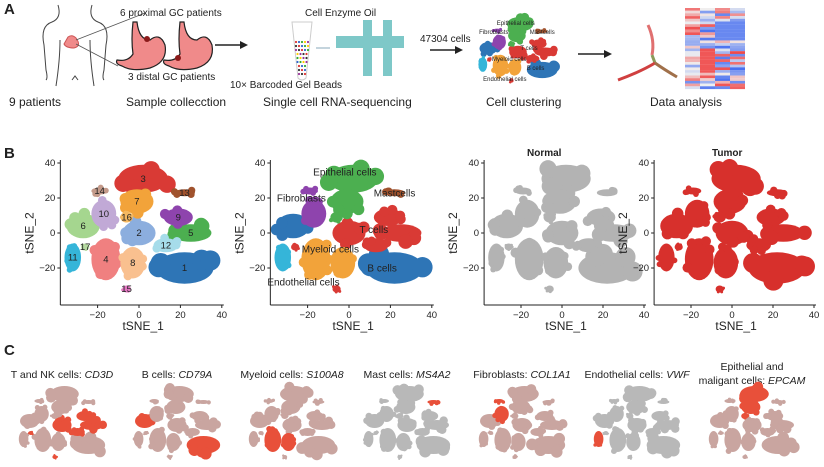  I want to click on panel-c-label: C, so click(9, 350).